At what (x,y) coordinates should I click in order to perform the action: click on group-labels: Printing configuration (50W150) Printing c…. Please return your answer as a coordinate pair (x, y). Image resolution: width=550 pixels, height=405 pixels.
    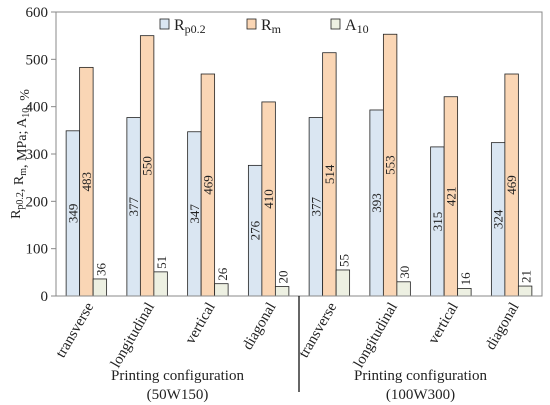
    Looking at the image, I should click on (299, 385).